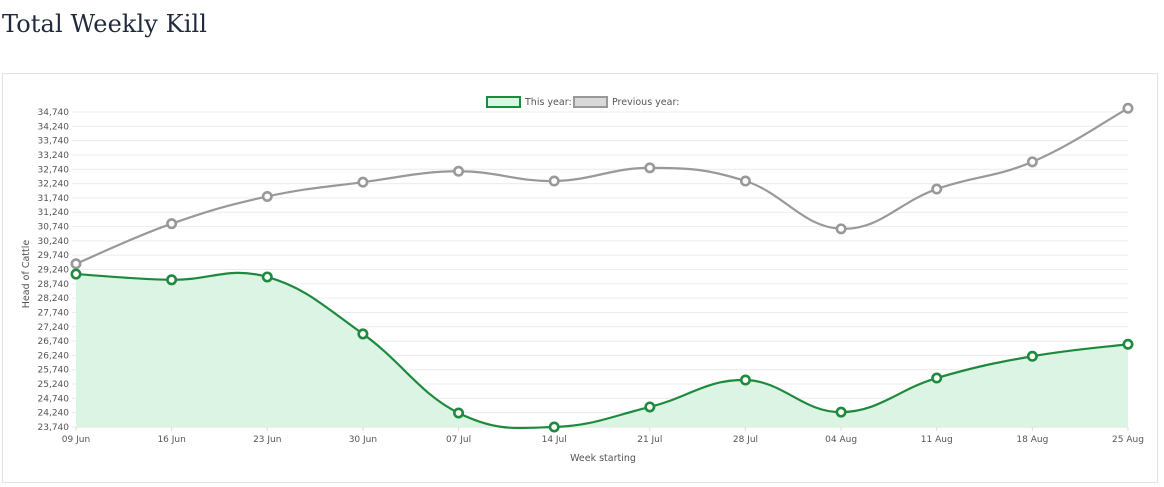 Image resolution: width=1164 pixels, height=487 pixels. Describe the element at coordinates (54, 414) in the screenshot. I see `y-tick-label: 24,240` at that location.